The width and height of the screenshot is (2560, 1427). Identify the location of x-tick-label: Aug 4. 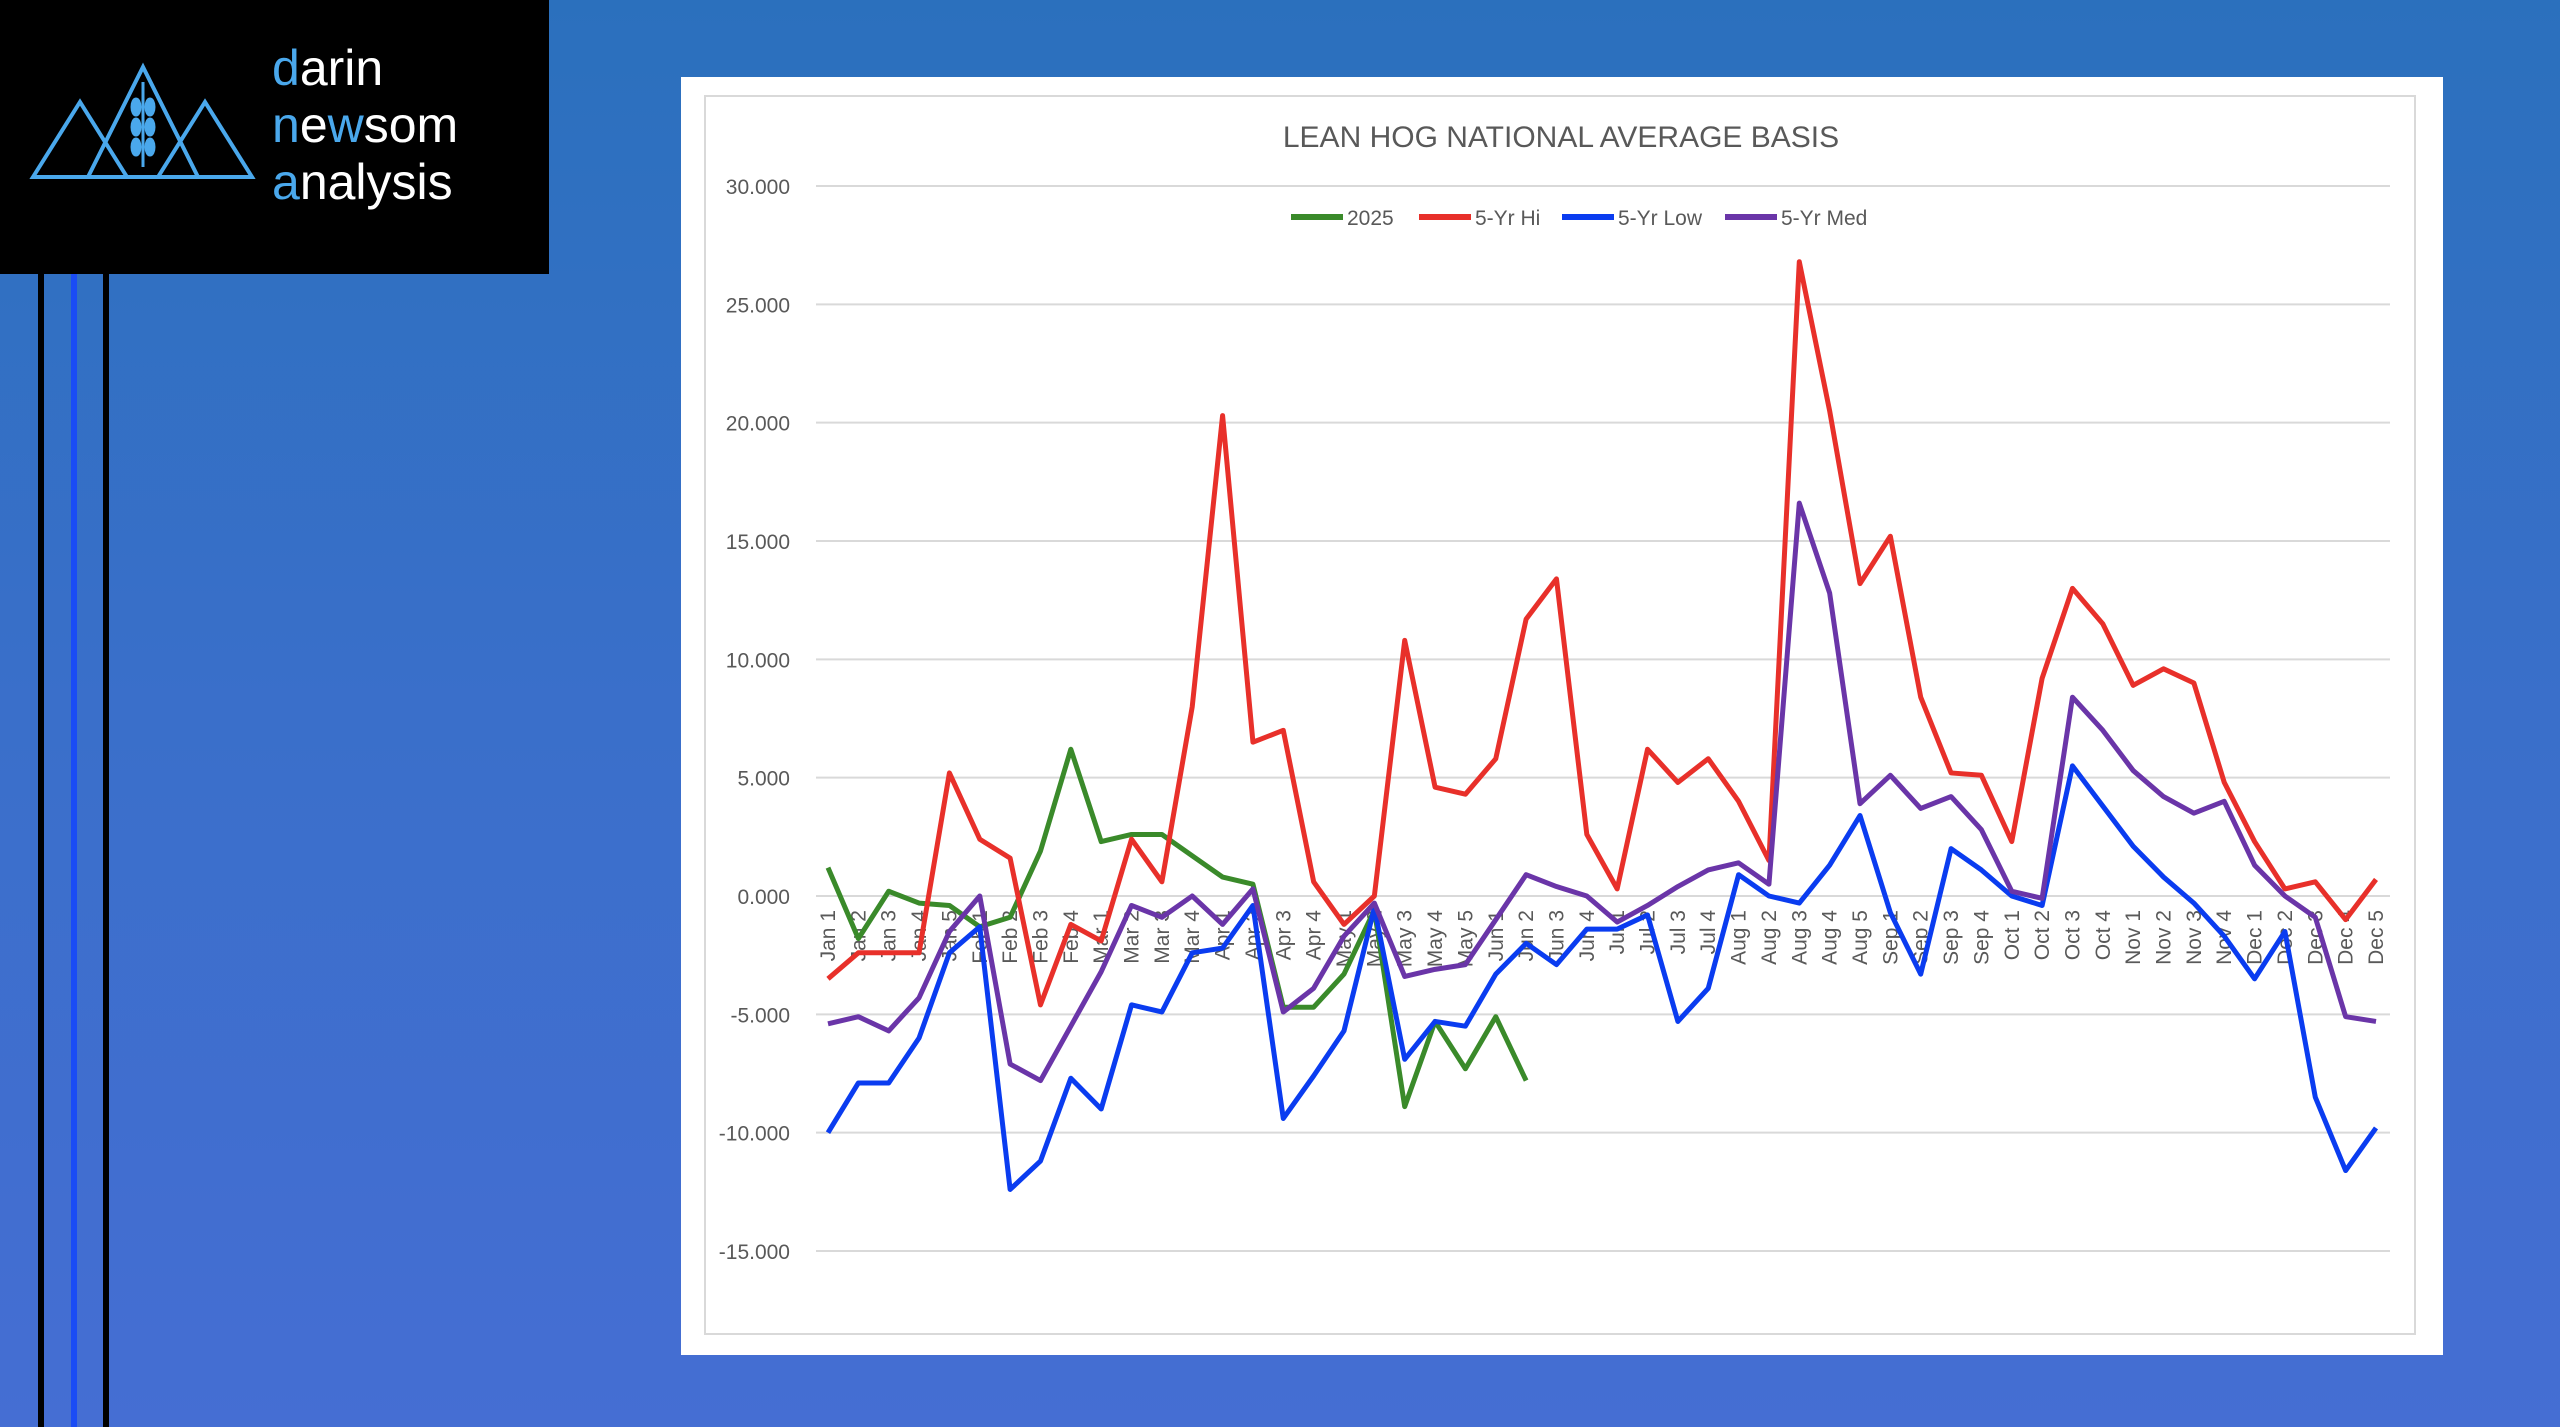
(1830, 937).